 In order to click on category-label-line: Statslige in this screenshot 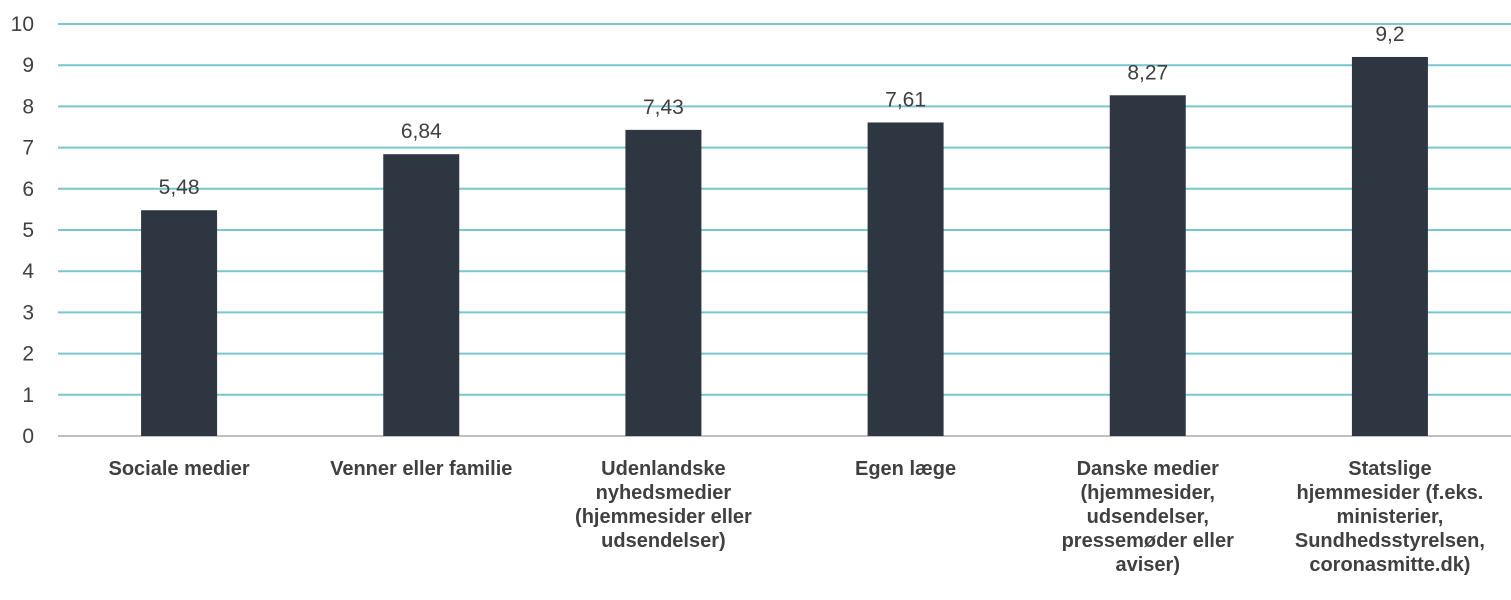, I will do `click(1389, 469)`.